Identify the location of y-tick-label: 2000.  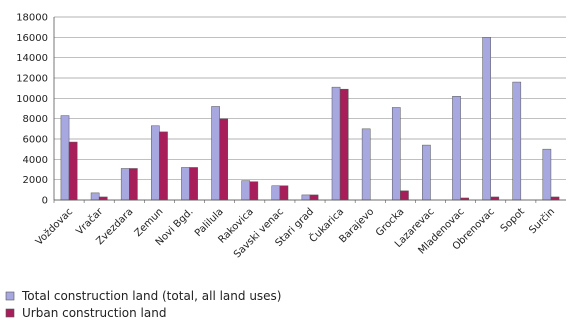
(35, 180).